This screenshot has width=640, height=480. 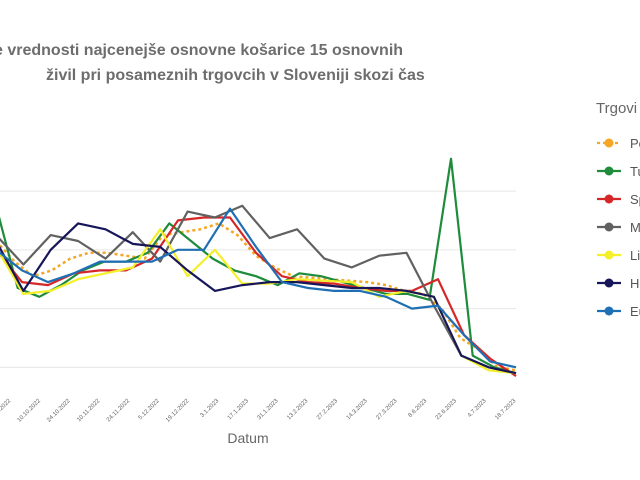 I want to click on x-tick-label: 18.7.2023, so click(x=506, y=410).